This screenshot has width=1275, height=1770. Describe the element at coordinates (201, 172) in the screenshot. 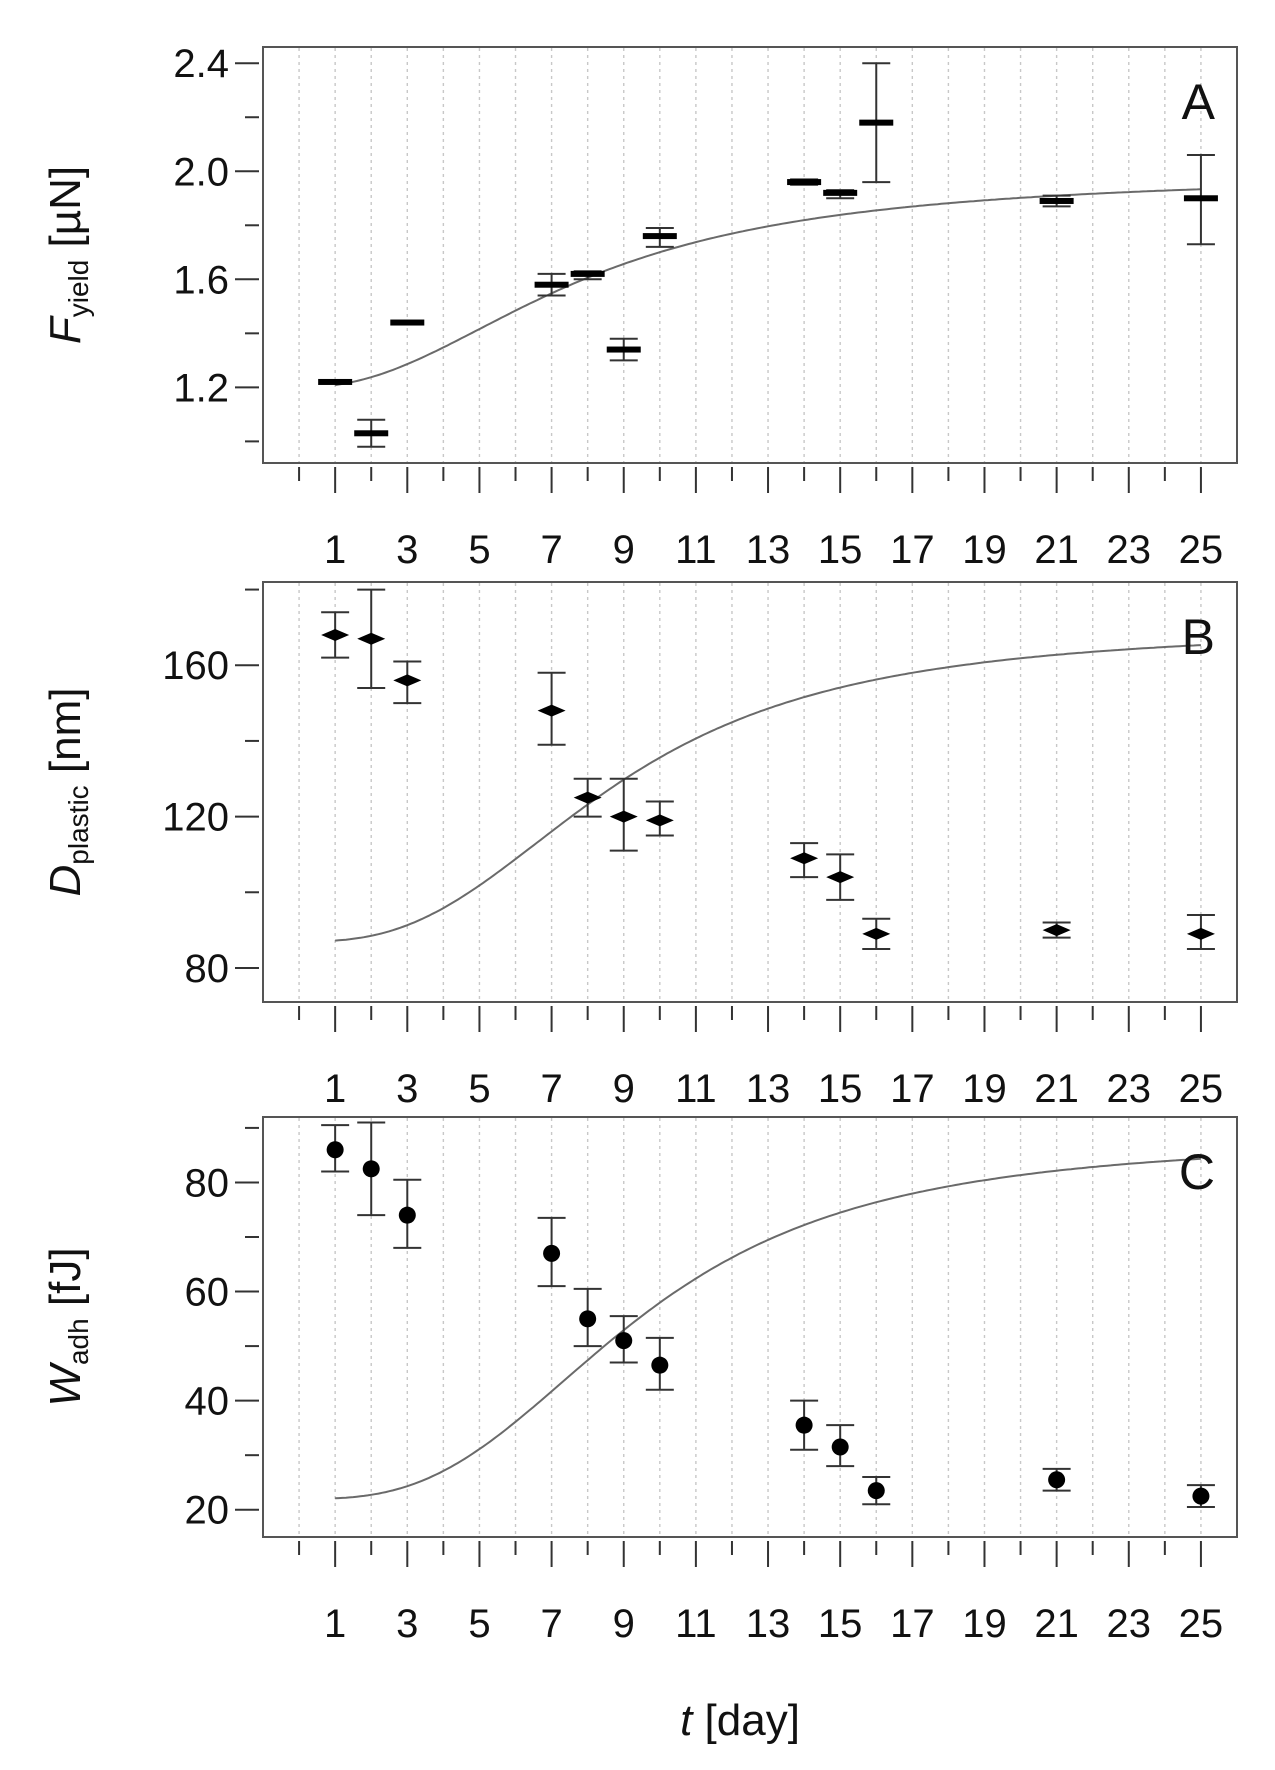

I see `panel-a-y-tick-label: 2.0` at that location.